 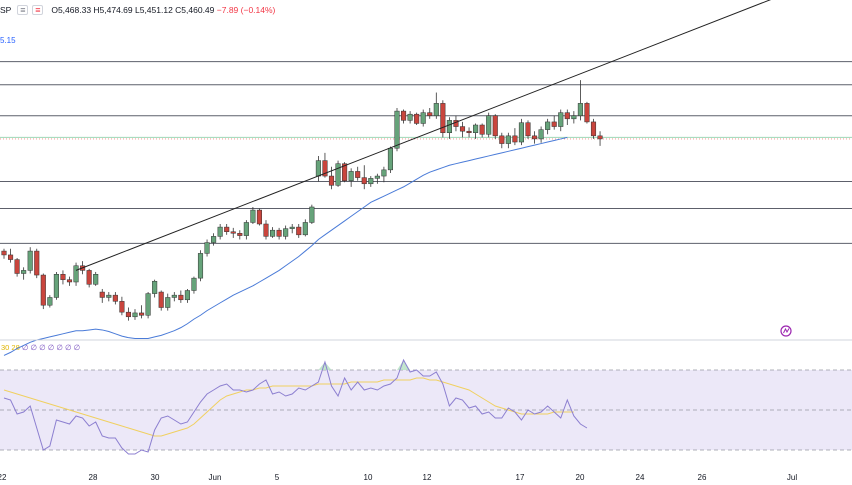 What do you see at coordinates (640, 477) in the screenshot?
I see `x-tick-label: 24` at bounding box center [640, 477].